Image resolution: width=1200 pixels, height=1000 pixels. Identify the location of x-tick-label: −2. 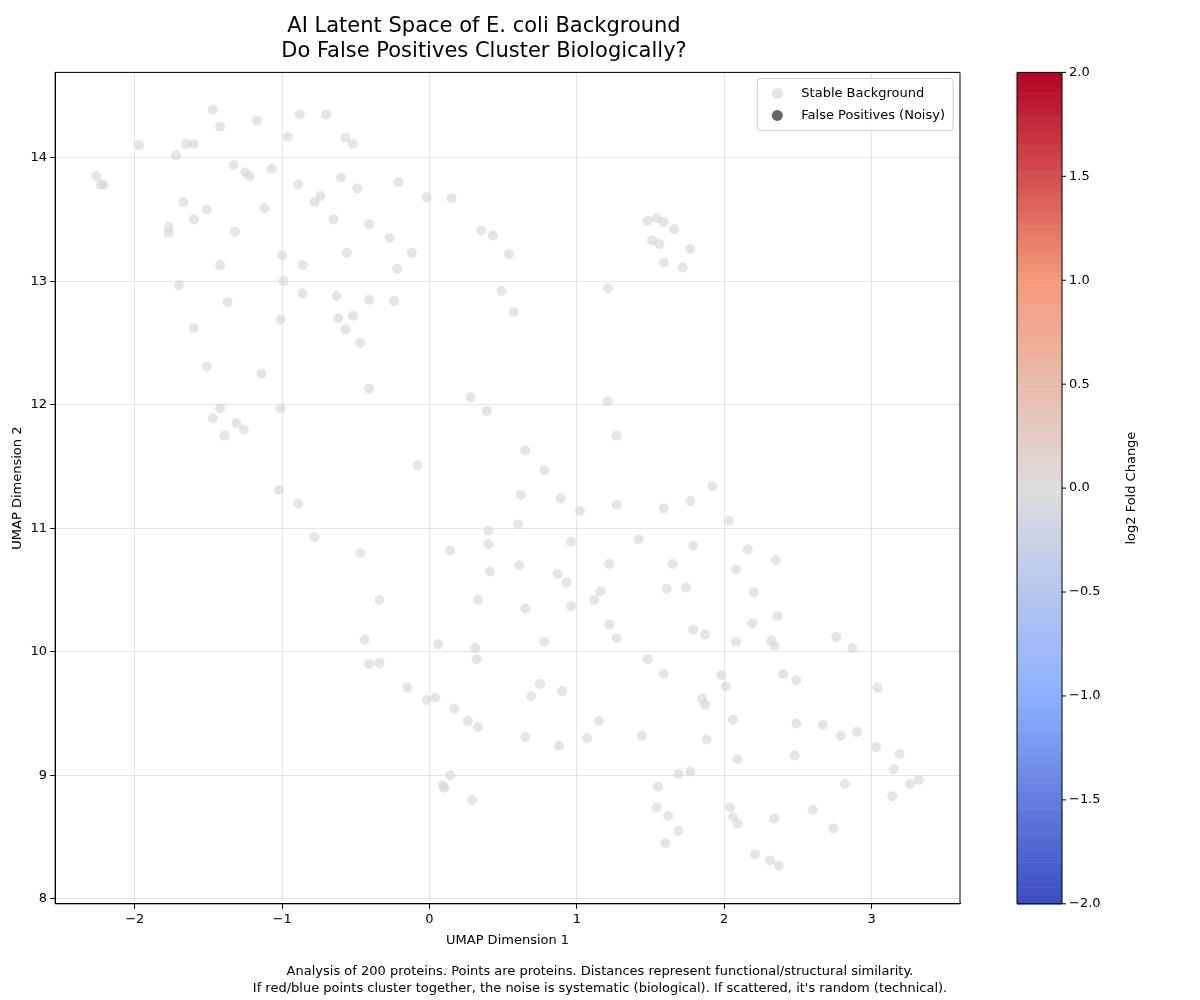
(135, 918).